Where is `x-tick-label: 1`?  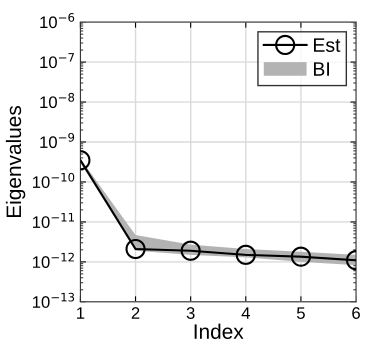 x-tick-label: 1 is located at coordinates (80, 313).